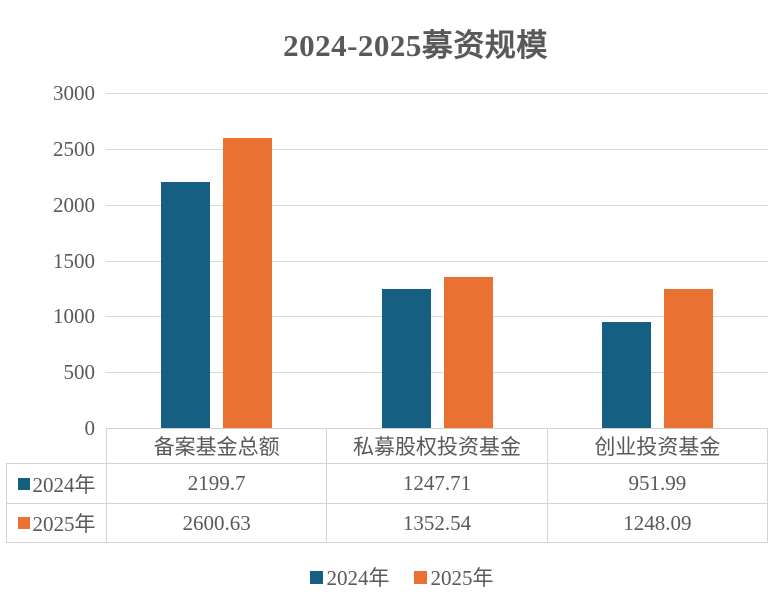 This screenshot has width=769, height=604. Describe the element at coordinates (64, 524) in the screenshot. I see `series-name: 2025年` at that location.